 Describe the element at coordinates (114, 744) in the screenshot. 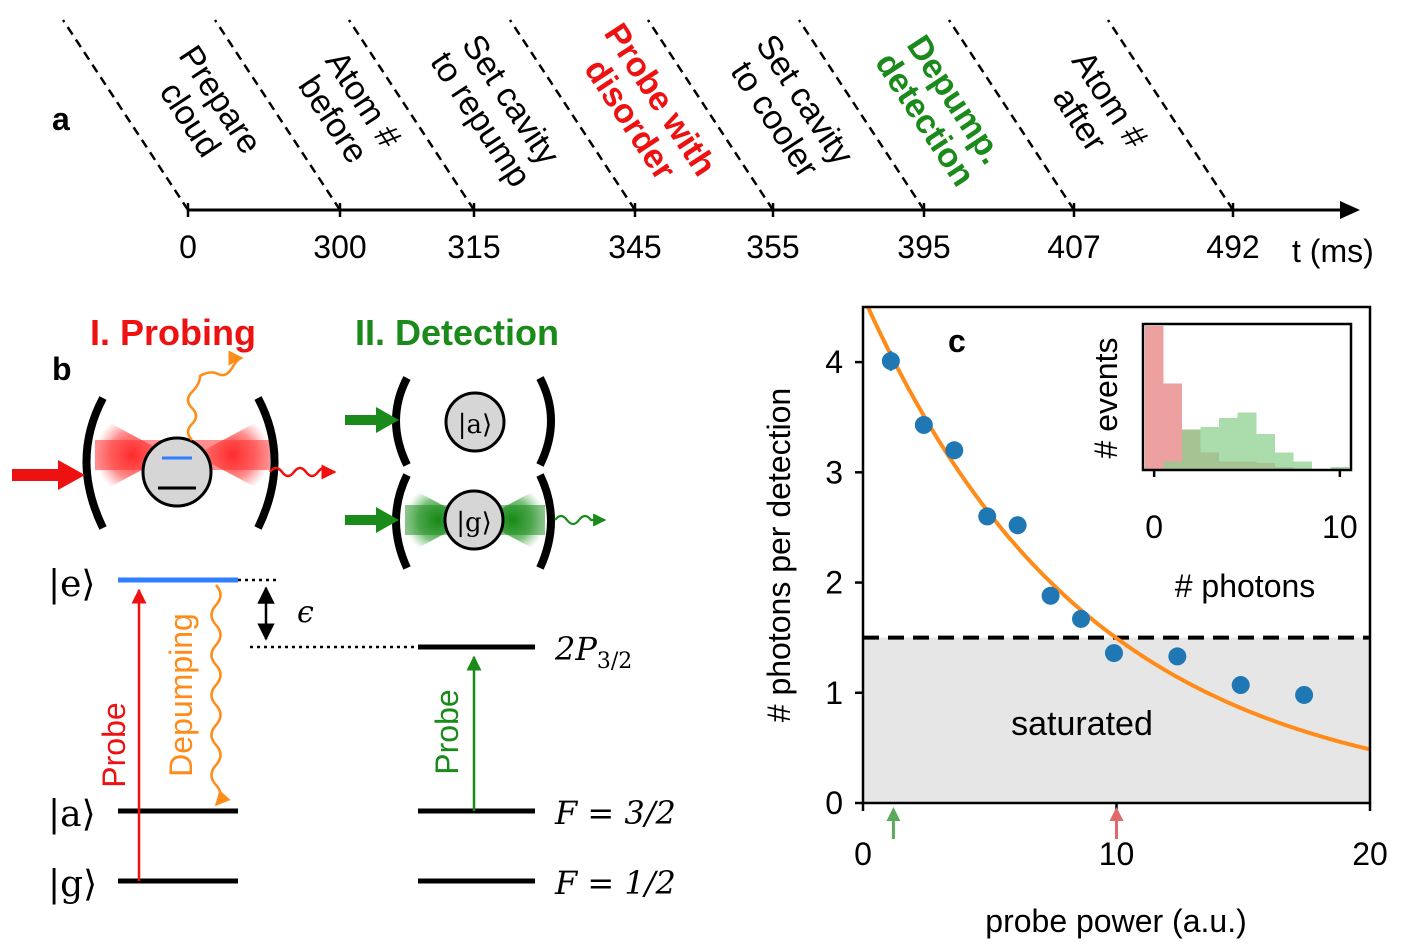

I see `probe-label-red: Probe` at that location.